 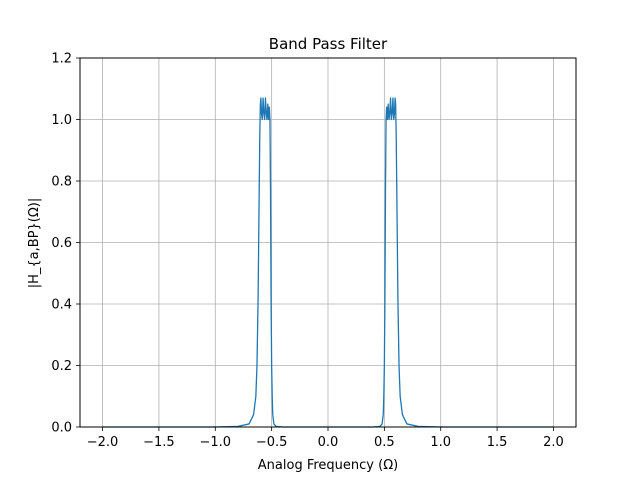 What do you see at coordinates (103, 442) in the screenshot?
I see `x-tick-label: −2.0` at bounding box center [103, 442].